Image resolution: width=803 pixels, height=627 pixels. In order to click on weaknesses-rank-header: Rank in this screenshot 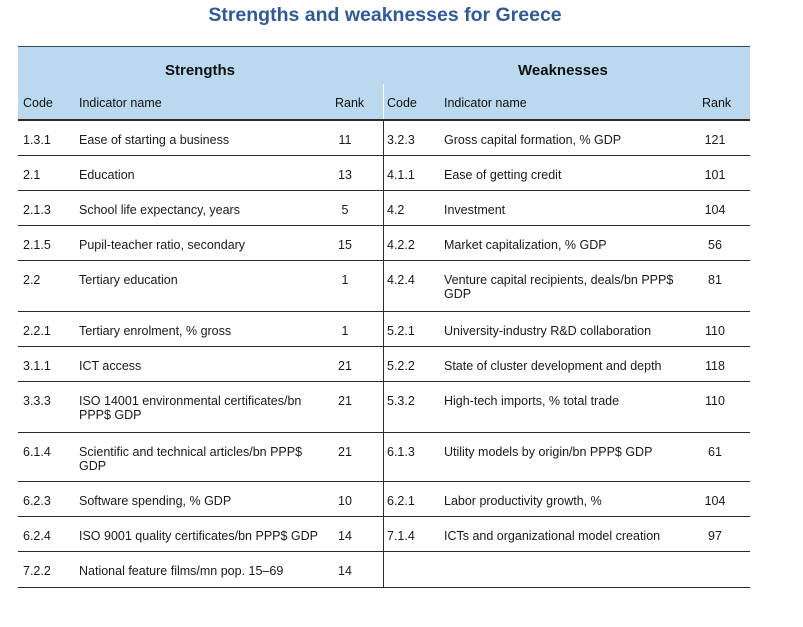, I will do `click(717, 103)`.